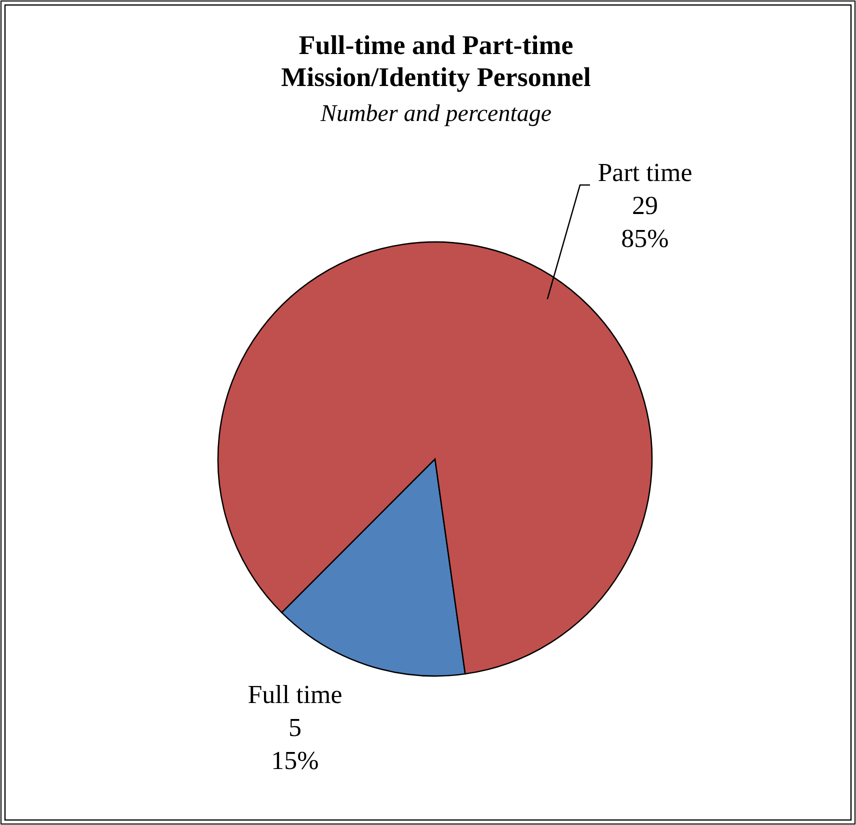 Image resolution: width=856 pixels, height=825 pixels. Describe the element at coordinates (295, 694) in the screenshot. I see `slice-label: Full time` at that location.